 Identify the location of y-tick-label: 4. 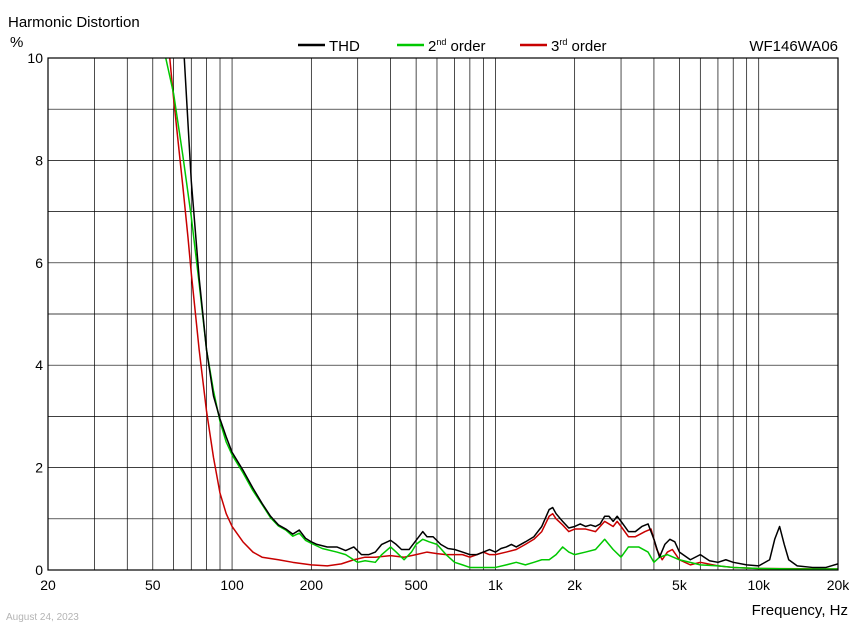
(39, 365).